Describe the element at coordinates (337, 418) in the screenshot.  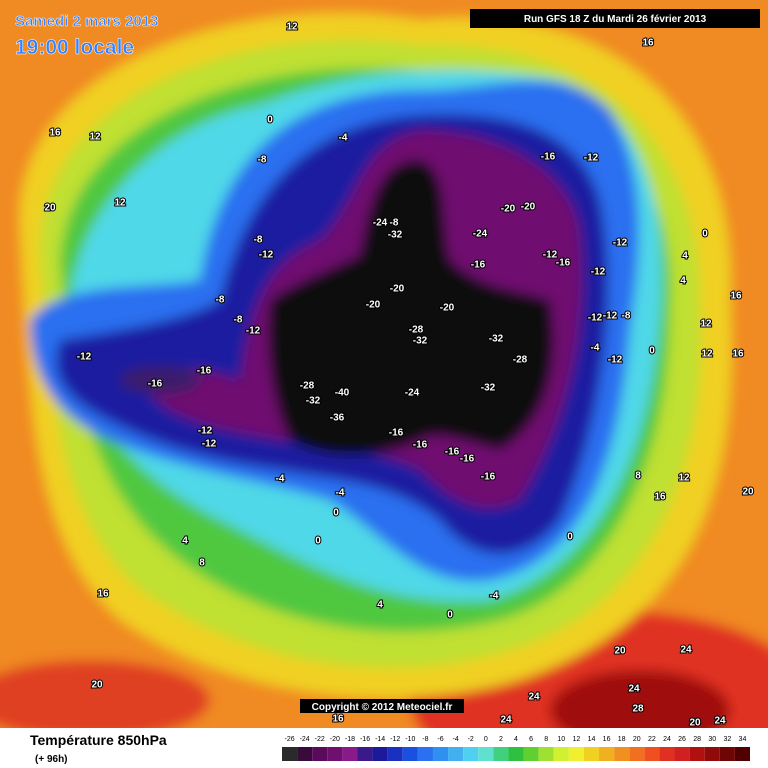
I see `contour-label: -36` at that location.